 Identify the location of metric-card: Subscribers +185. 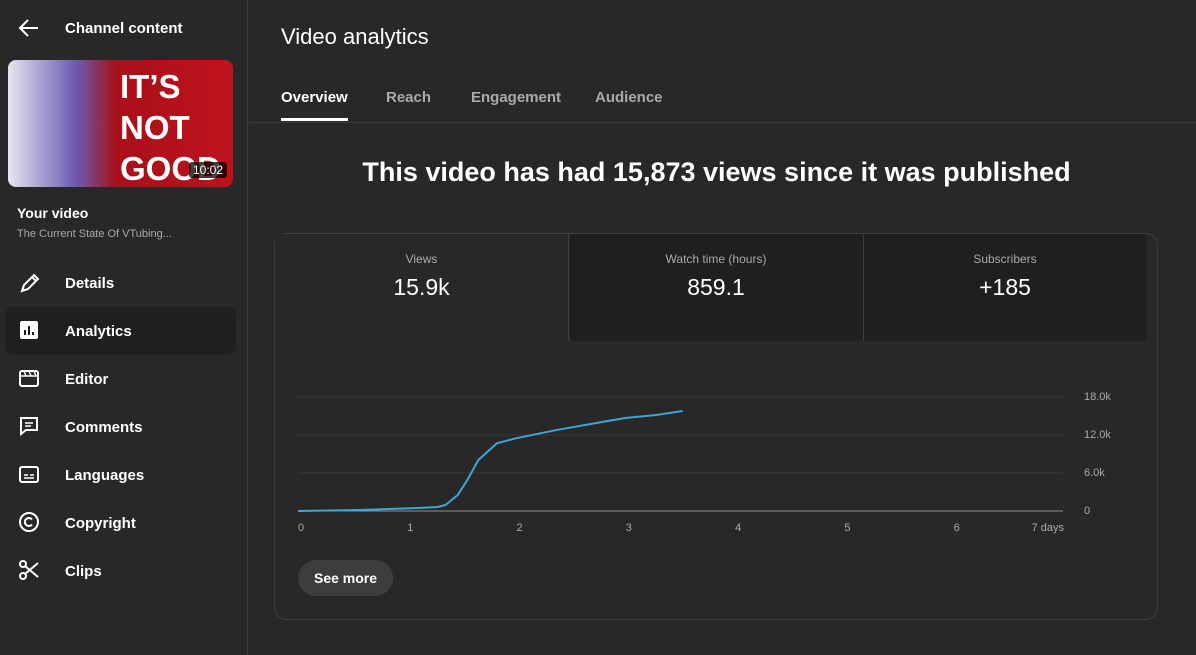
(1005, 287).